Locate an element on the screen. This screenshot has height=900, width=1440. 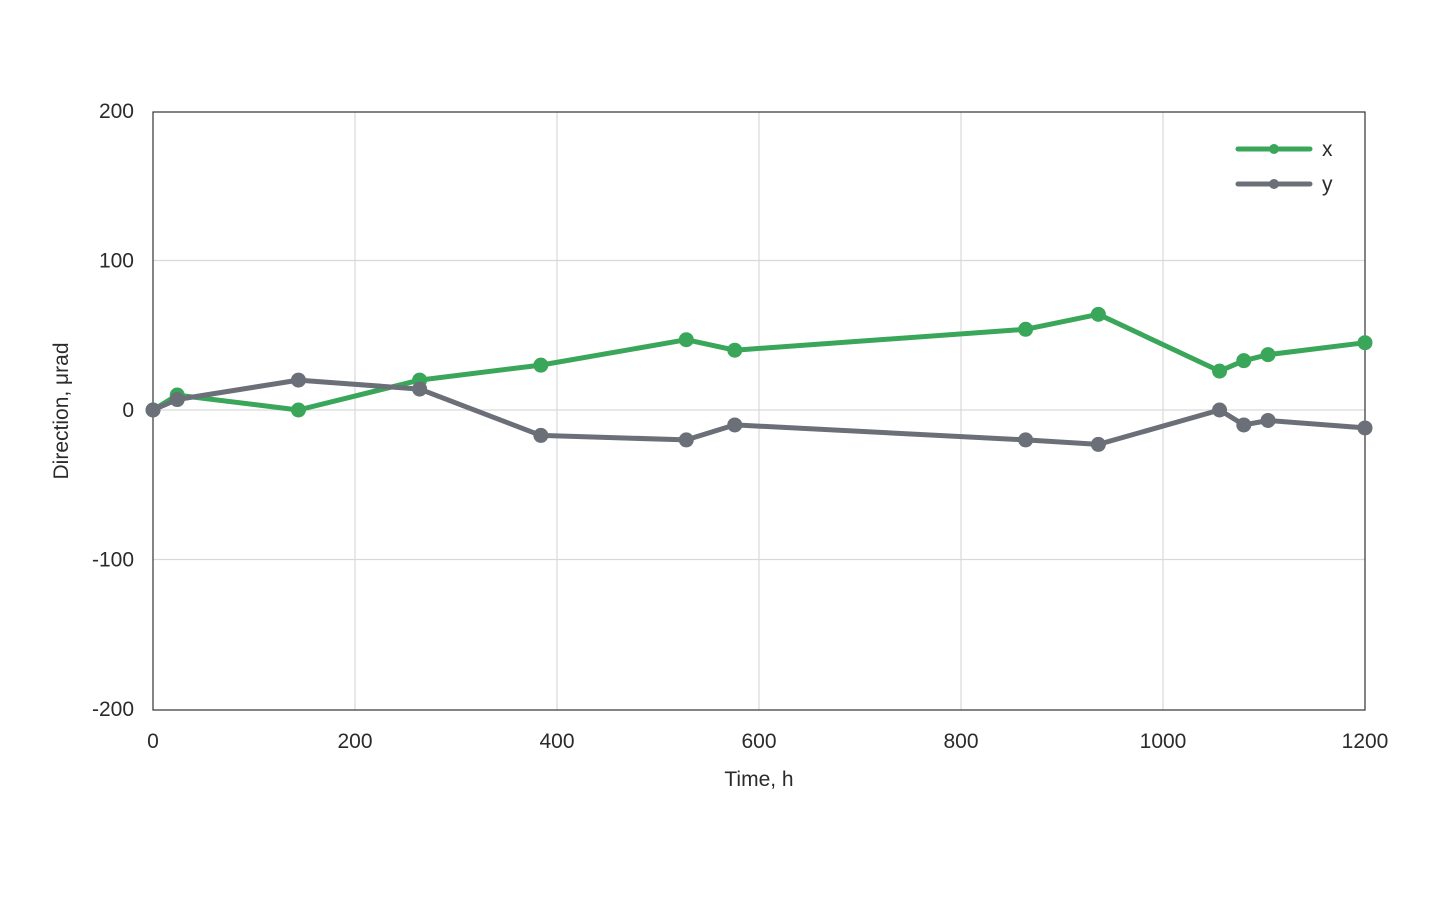
y-tick-label: 200 is located at coordinates (116, 111).